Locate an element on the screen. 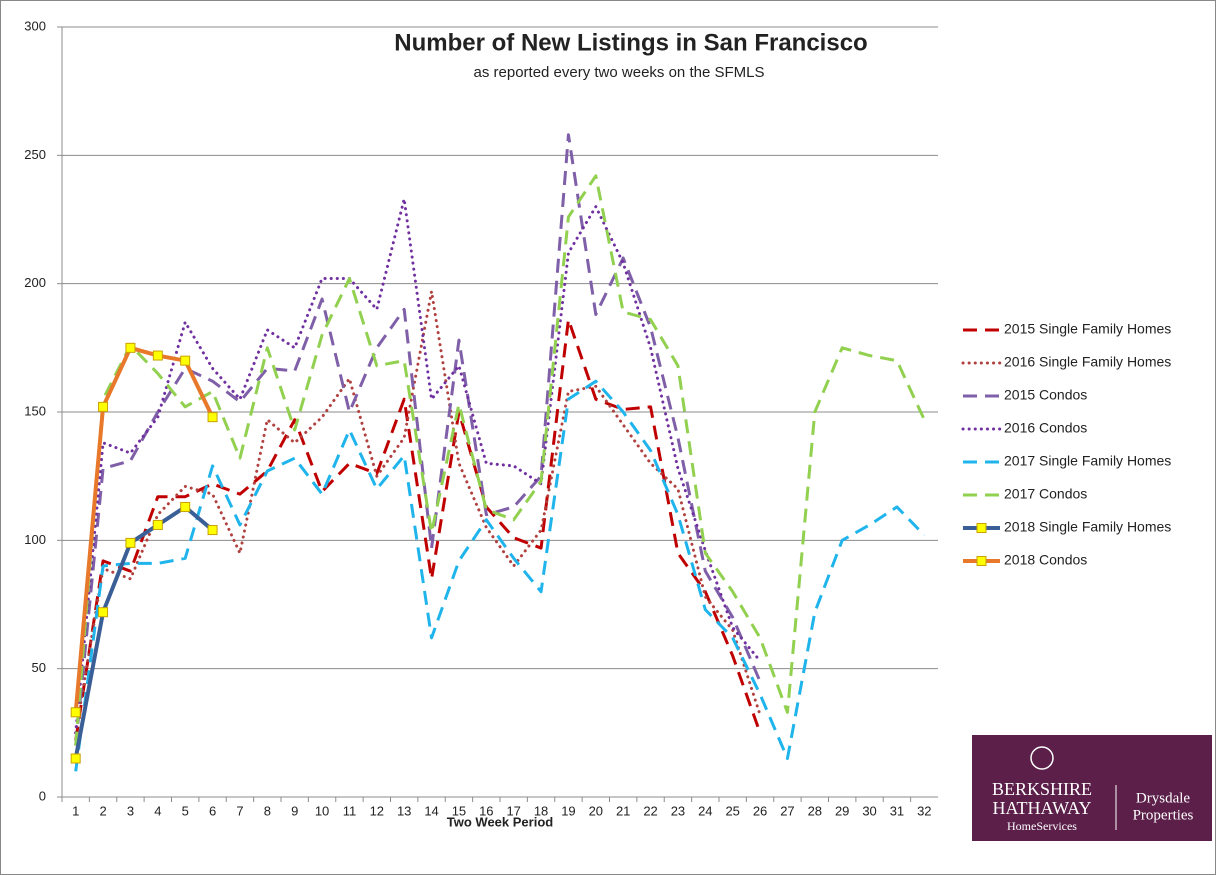 Image resolution: width=1216 pixels, height=875 pixels. y-tick-label: 300 is located at coordinates (35, 25).